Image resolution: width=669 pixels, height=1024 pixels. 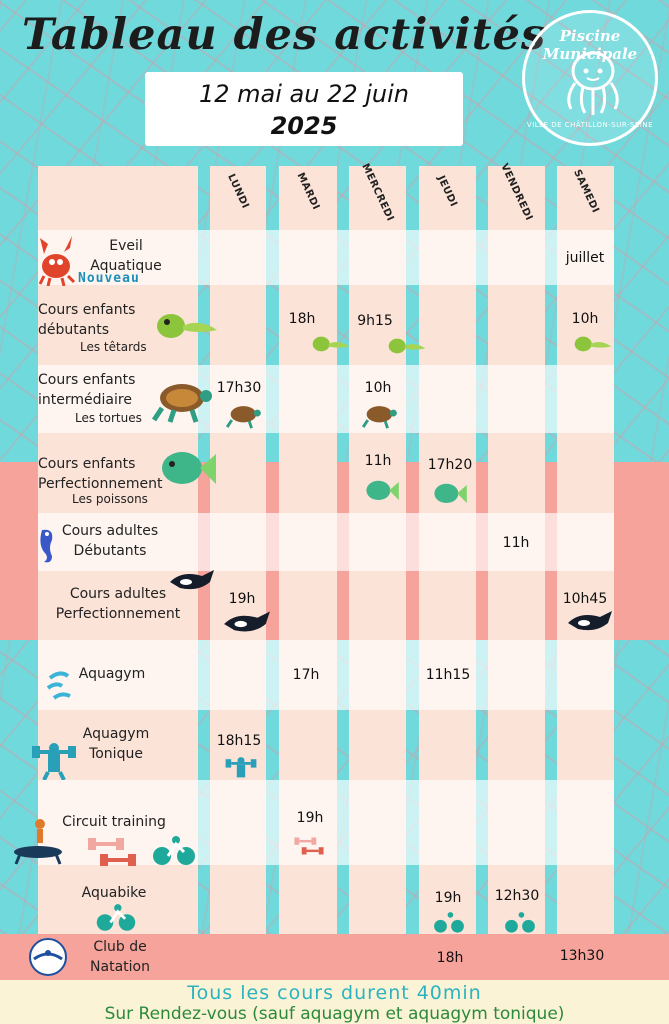 I want to click on activity-line: Aquatique, so click(x=126, y=266).